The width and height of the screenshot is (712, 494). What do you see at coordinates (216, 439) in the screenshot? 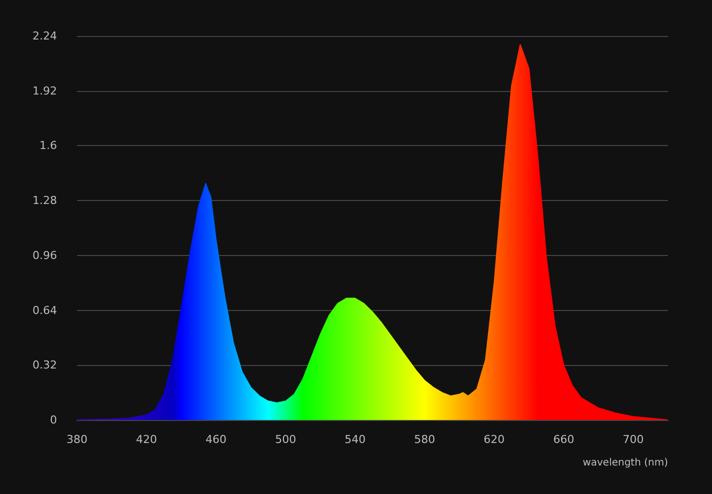
I see `x-tick-label: 460` at bounding box center [216, 439].